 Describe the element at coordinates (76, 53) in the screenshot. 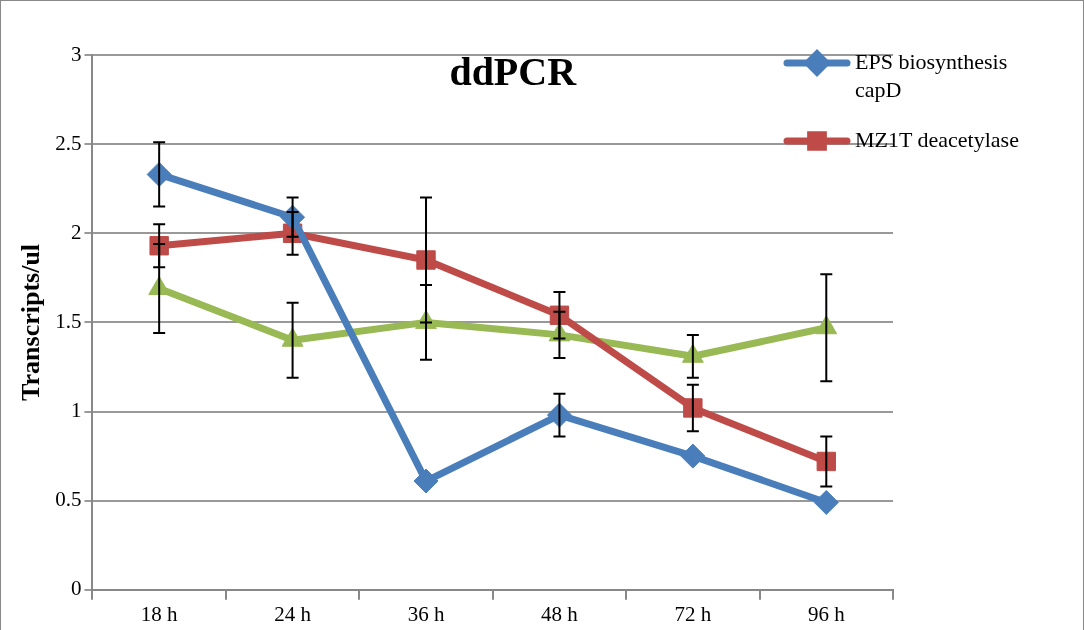

I see `y-tick-label: 3` at that location.